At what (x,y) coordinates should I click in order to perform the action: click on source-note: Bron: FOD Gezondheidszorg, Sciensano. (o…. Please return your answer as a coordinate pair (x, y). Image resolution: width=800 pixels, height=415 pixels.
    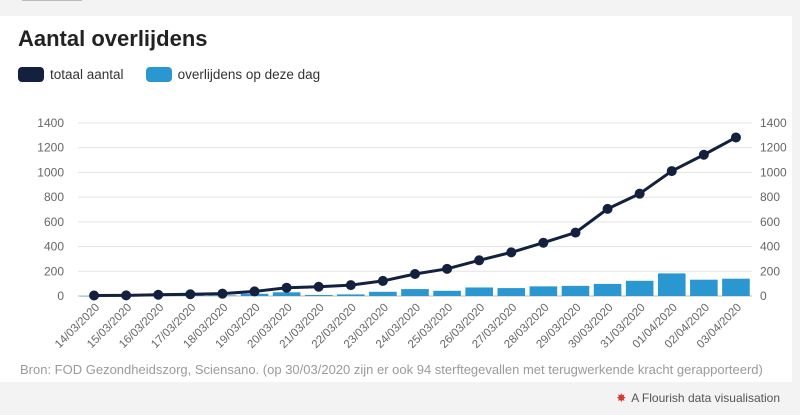
    Looking at the image, I should click on (391, 369).